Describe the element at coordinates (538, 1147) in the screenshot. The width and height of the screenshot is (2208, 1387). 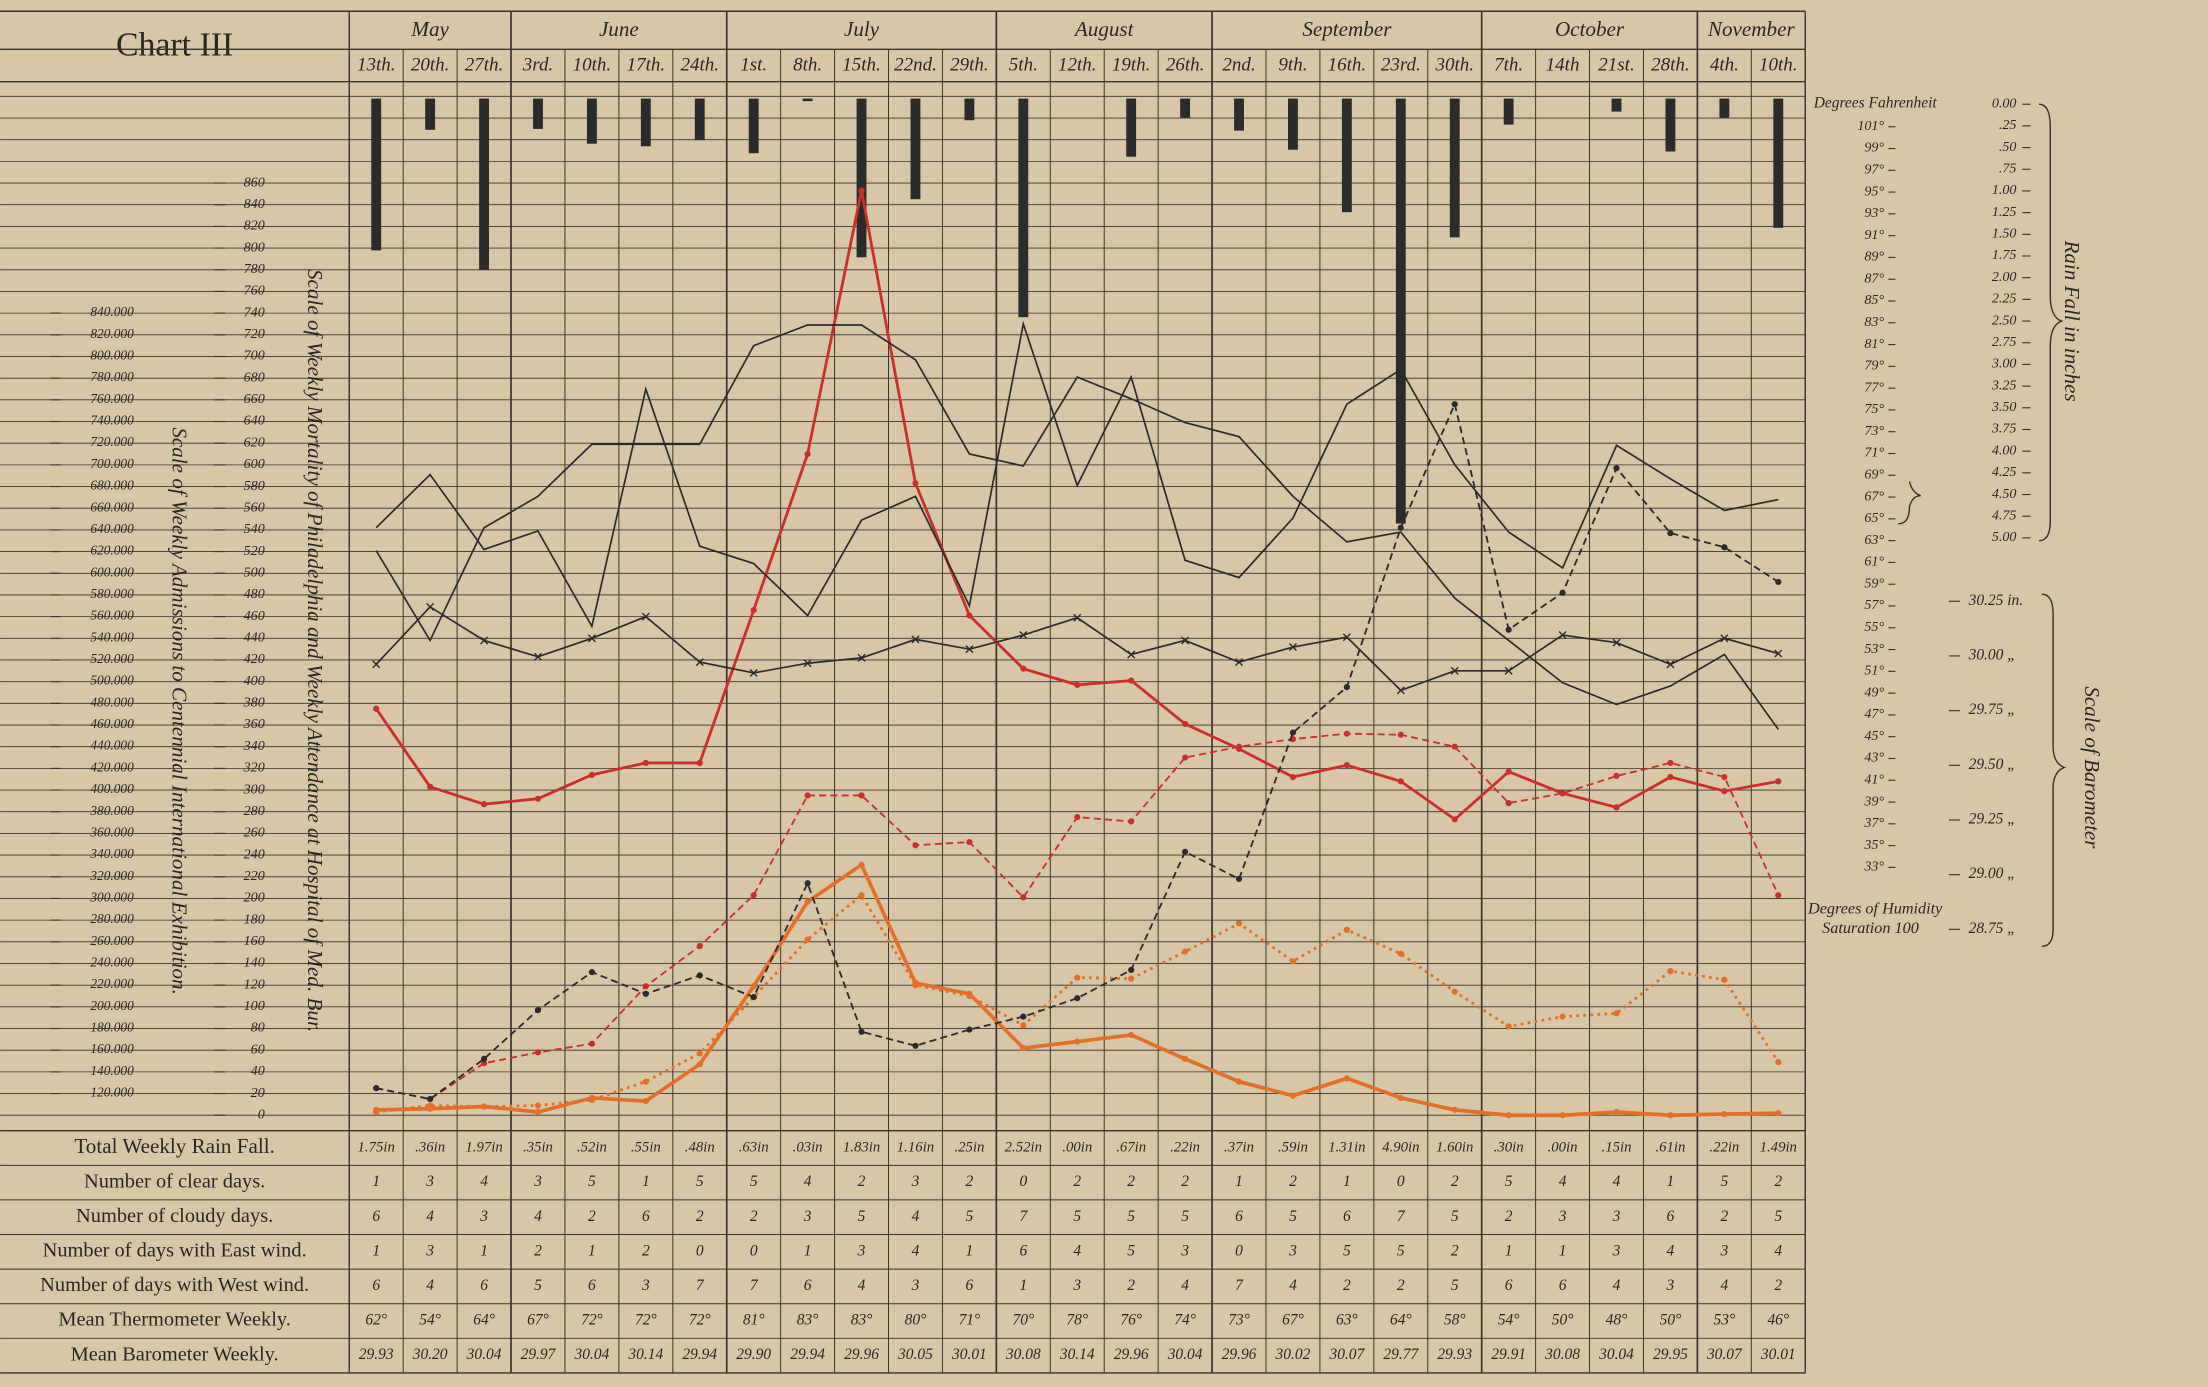
I see `table-cell: .35in` at that location.